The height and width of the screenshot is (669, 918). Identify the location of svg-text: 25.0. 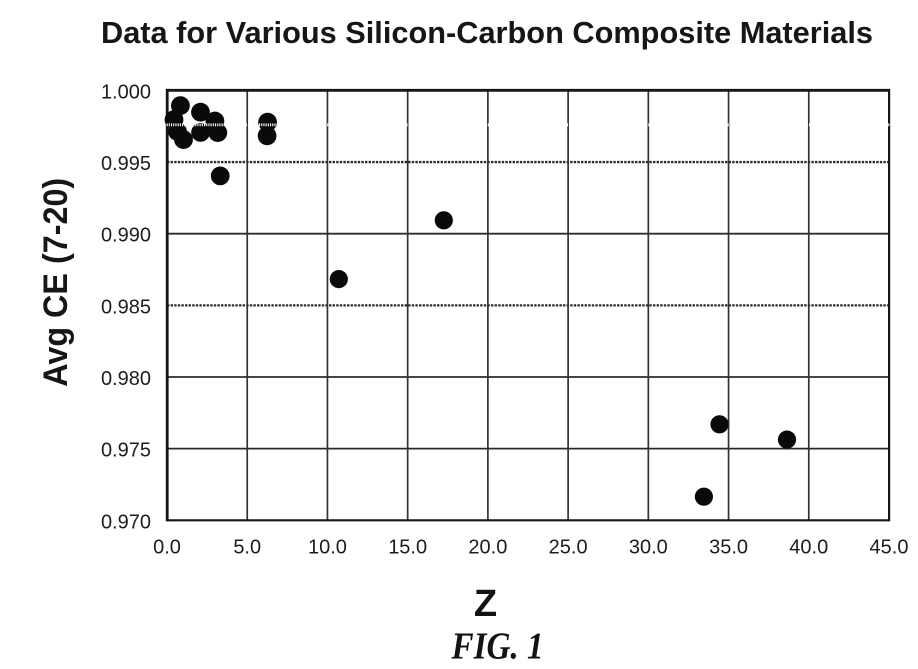
(568, 548).